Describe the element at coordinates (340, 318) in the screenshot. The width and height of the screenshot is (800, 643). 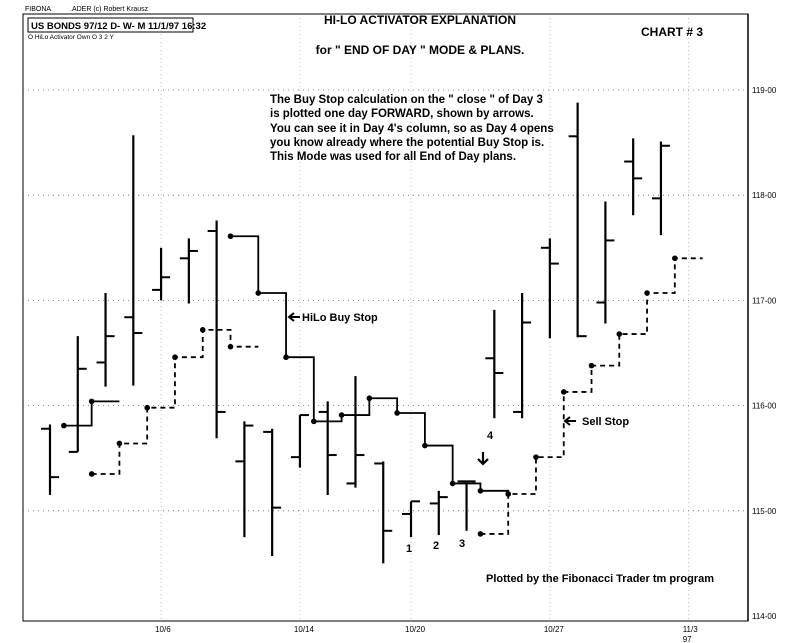
I see `buy-stop-label: HiLo Buy Stop` at that location.